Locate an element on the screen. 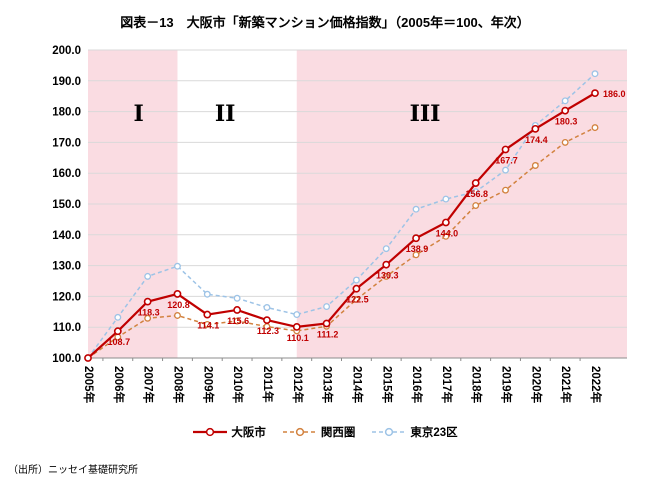 The width and height of the screenshot is (650, 484). data-label: 186.0 is located at coordinates (614, 94).